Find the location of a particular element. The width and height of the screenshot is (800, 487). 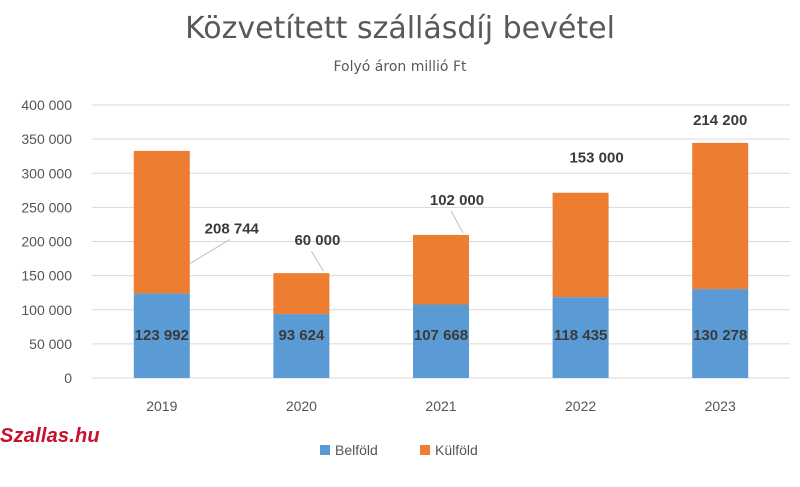

legend: Belföld Külföld is located at coordinates (399, 450).